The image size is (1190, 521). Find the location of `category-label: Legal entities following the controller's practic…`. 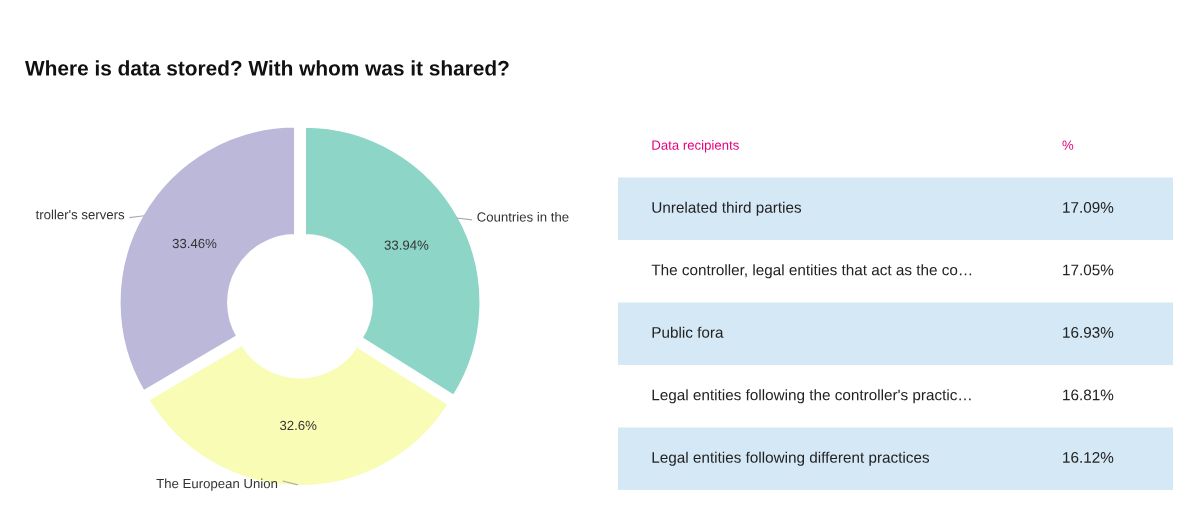

category-label: Legal entities following the controller's practic… is located at coordinates (811, 396).